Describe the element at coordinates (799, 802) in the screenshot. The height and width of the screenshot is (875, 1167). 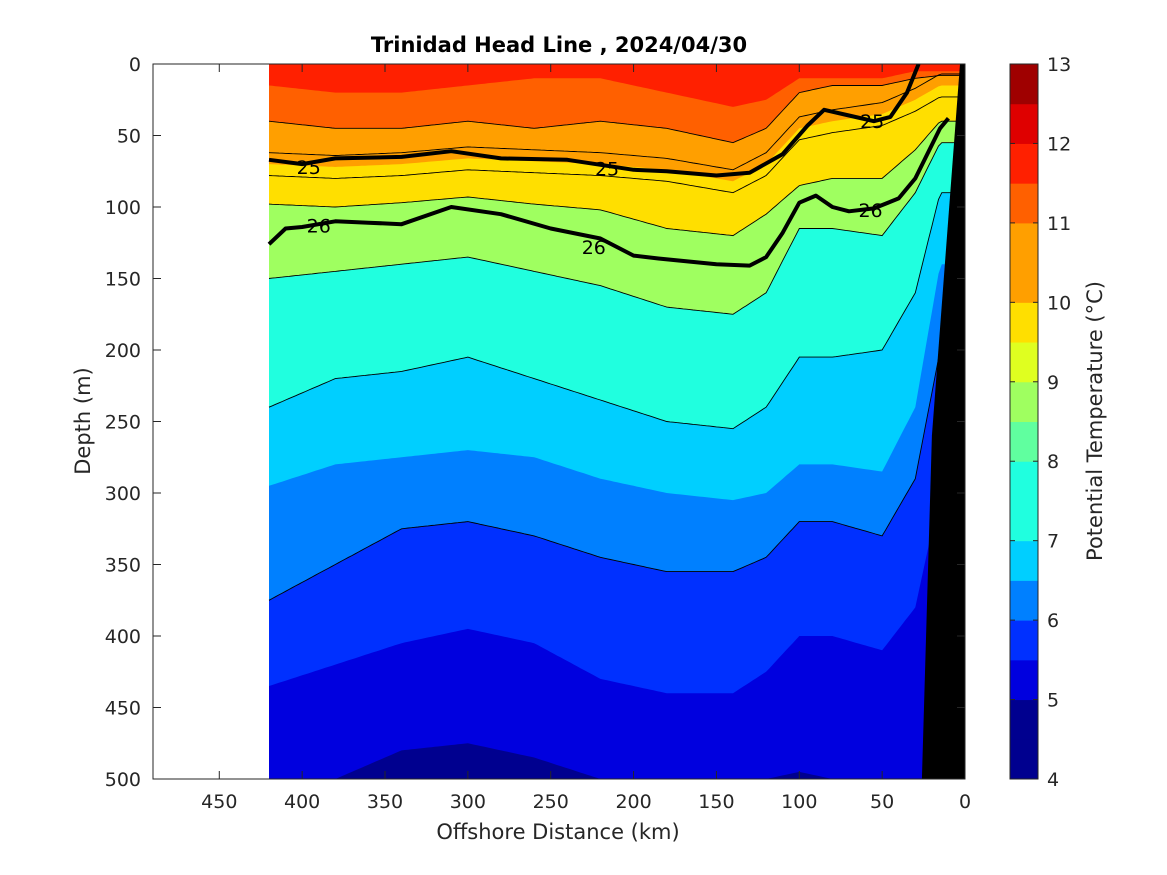
I see `x-tick-label: 100` at that location.